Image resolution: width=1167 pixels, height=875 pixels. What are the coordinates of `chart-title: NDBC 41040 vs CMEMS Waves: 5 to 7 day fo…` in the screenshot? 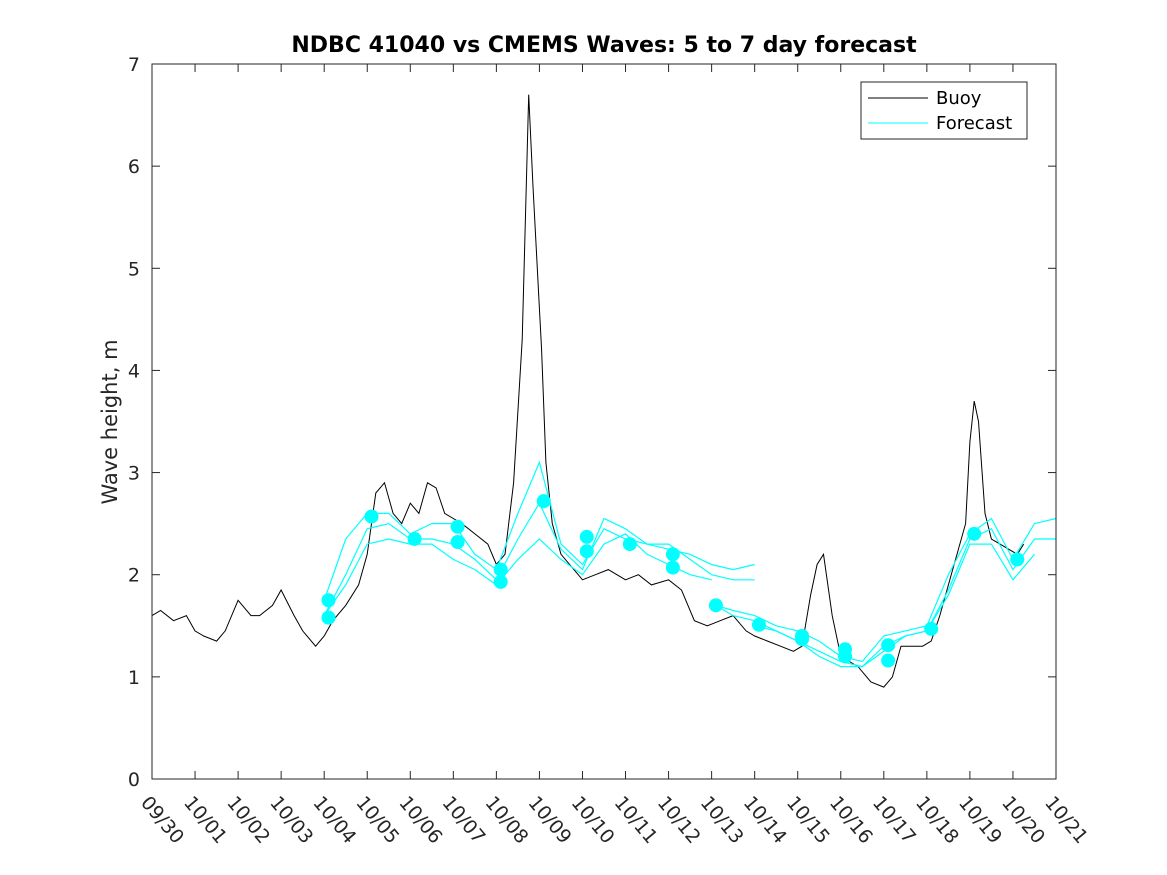 It's located at (604, 45).